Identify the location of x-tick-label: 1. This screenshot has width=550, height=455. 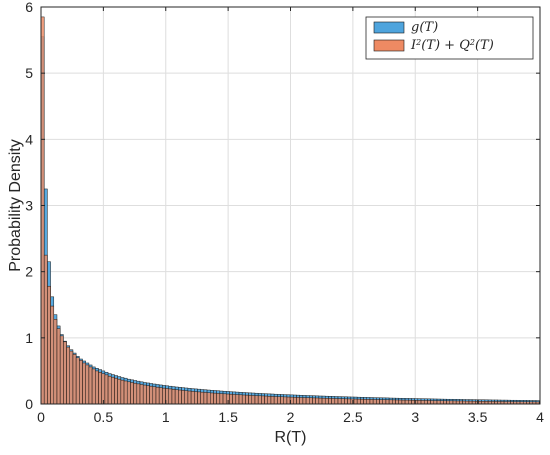
(166, 417).